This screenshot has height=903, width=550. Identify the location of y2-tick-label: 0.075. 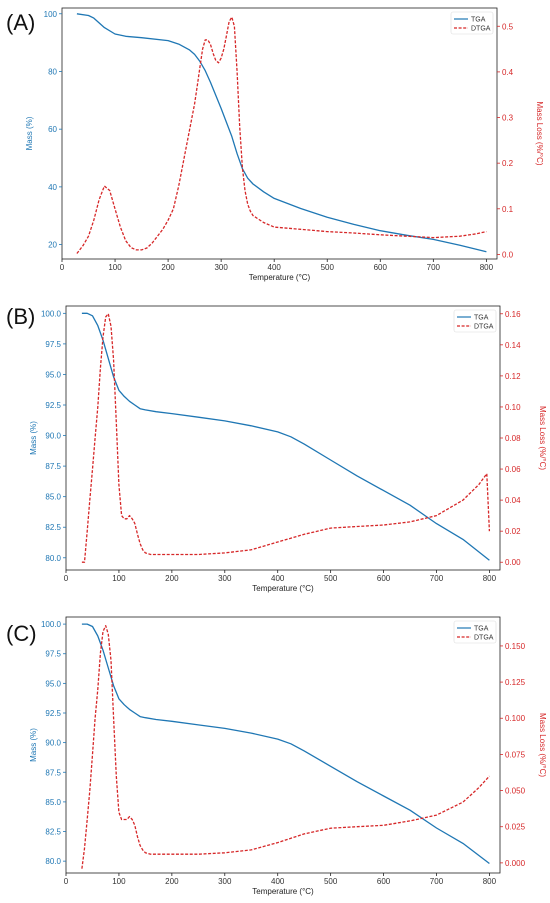
(515, 754).